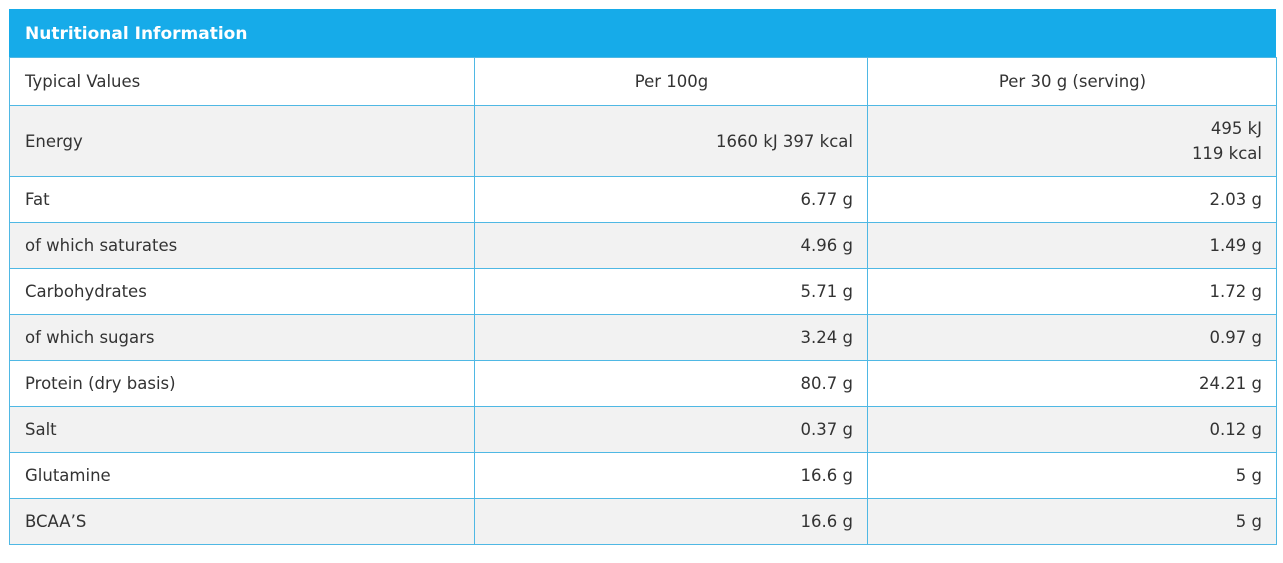  I want to click on column-header: Typical Values, so click(242, 81).